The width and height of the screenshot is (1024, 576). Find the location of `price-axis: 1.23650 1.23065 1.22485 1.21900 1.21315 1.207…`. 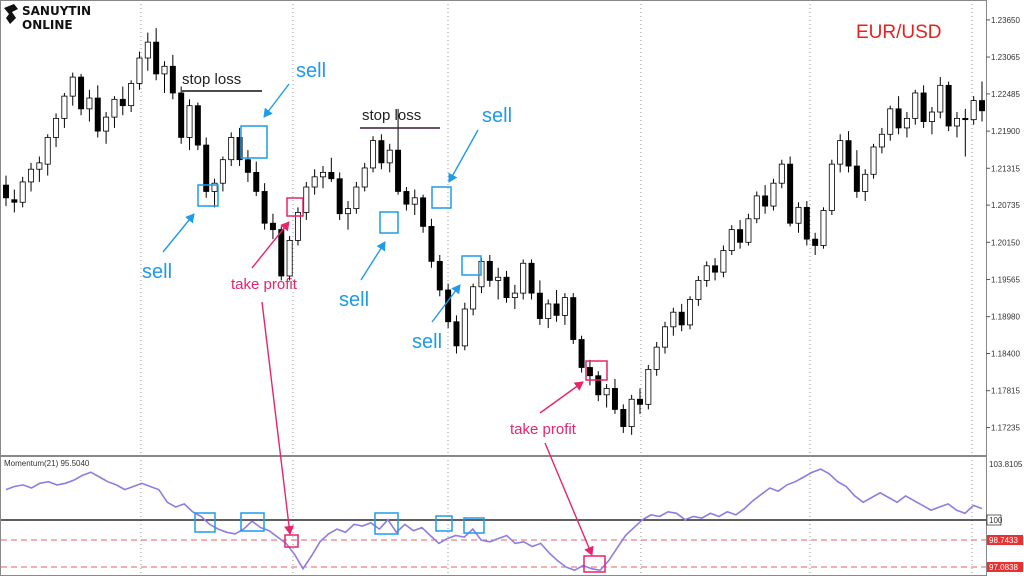

price-axis: 1.23650 1.23065 1.22485 1.21900 1.21315 1.207… is located at coordinates (1003, 224).